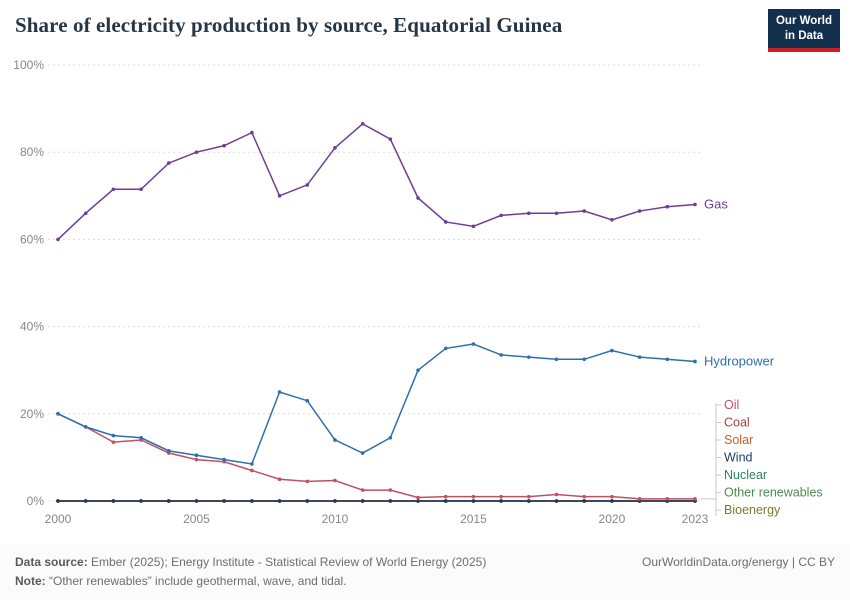  Describe the element at coordinates (738, 458) in the screenshot. I see `series-label-wind: Wind` at that location.